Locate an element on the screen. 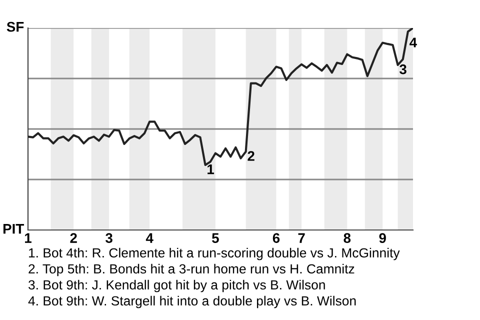  x-tick-label: 4 is located at coordinates (150, 238).